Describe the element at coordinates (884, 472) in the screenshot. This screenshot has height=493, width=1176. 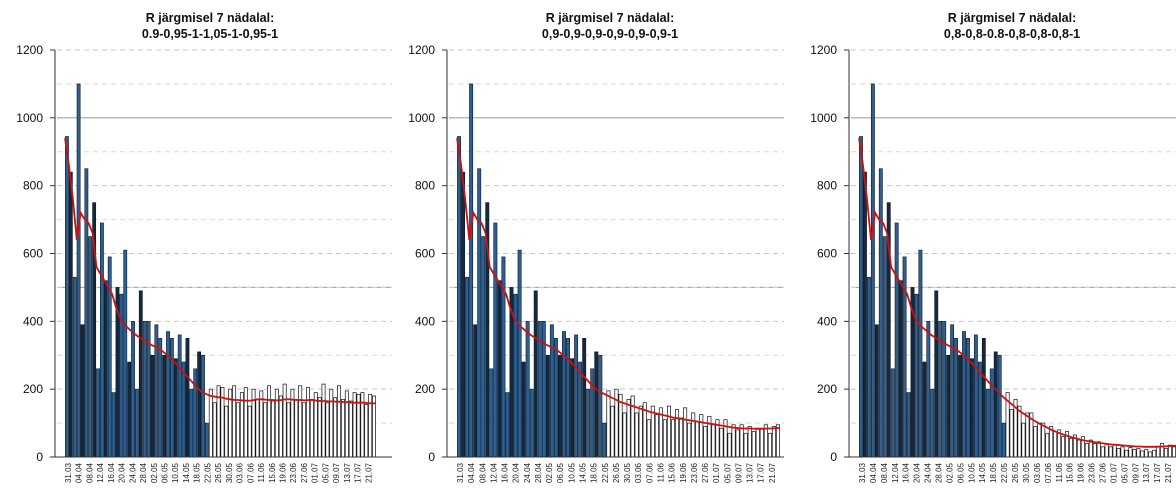
I see `x-tick-label: 08.04` at that location.